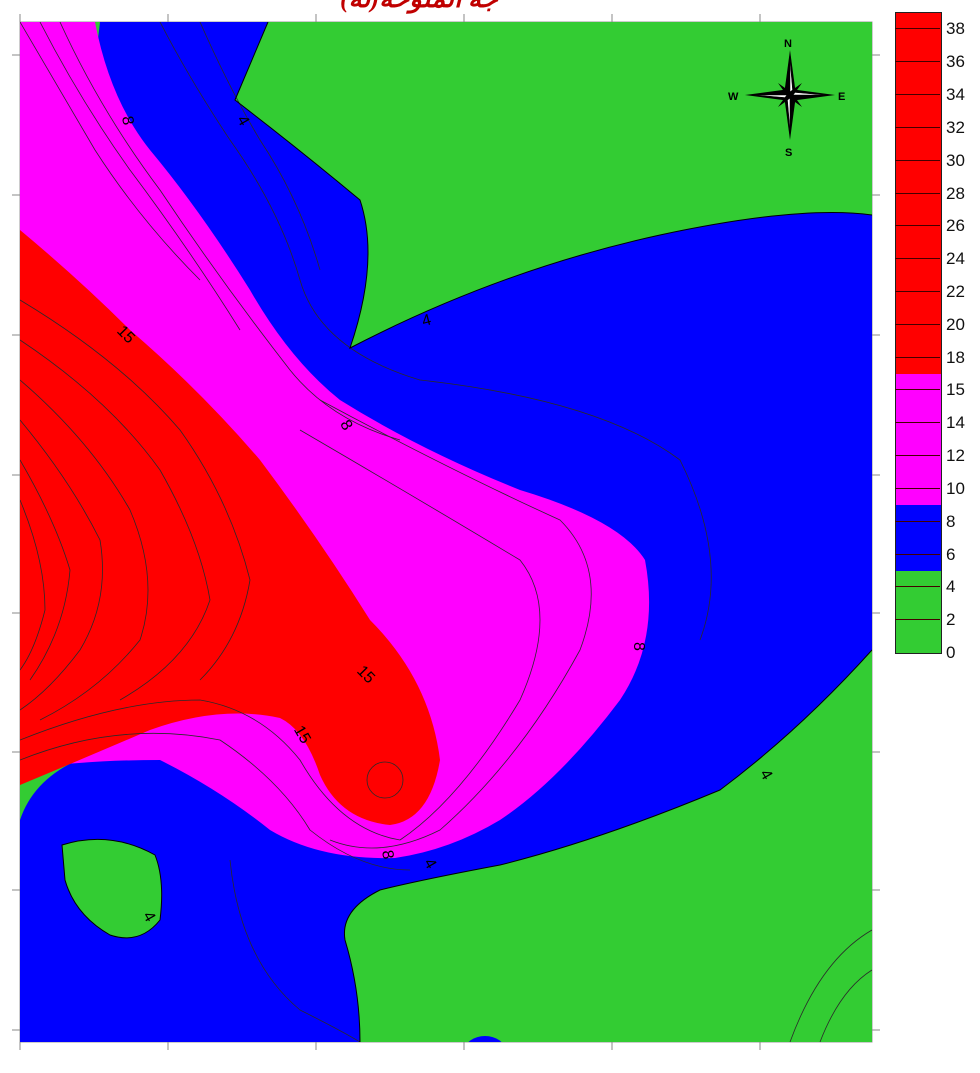 The image size is (980, 1073). Describe the element at coordinates (955, 390) in the screenshot. I see `legend-label: 15` at that location.